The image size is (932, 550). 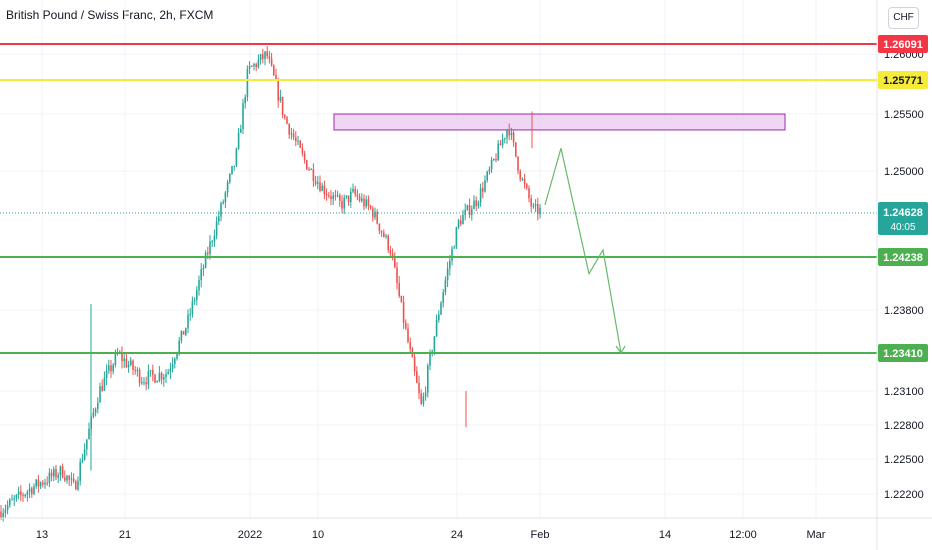 What do you see at coordinates (318, 535) in the screenshot?
I see `time-tick-label: 10` at bounding box center [318, 535].